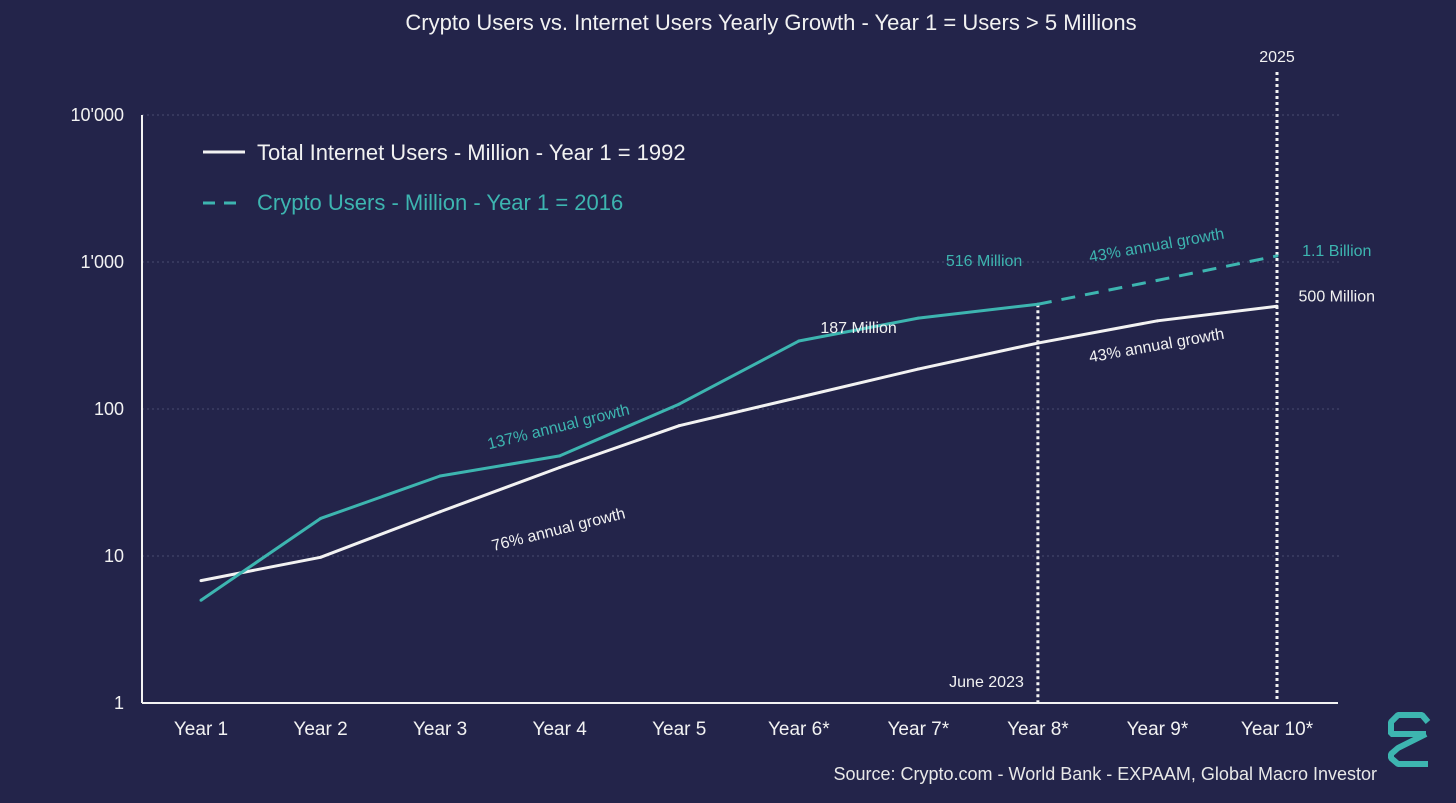 This screenshot has width=1456, height=803. Describe the element at coordinates (440, 202) in the screenshot. I see `legend-label-crypto: Crypto Users - Million - Year 1 = 2016` at that location.